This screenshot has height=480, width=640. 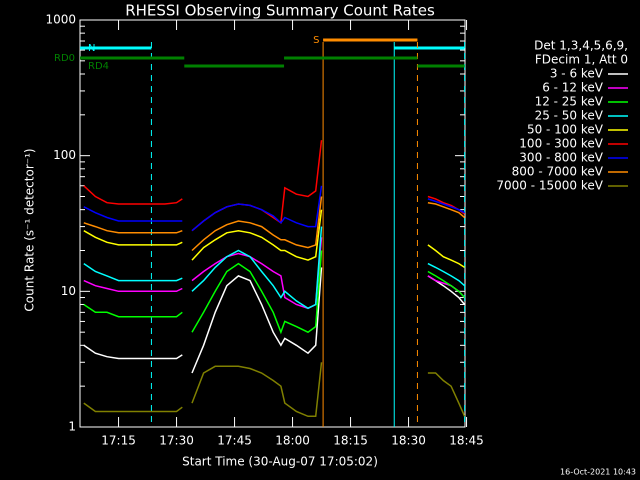 I want to click on y-axis-label: Count Rate (s⁻¹ detector⁻¹), so click(x=30, y=229).